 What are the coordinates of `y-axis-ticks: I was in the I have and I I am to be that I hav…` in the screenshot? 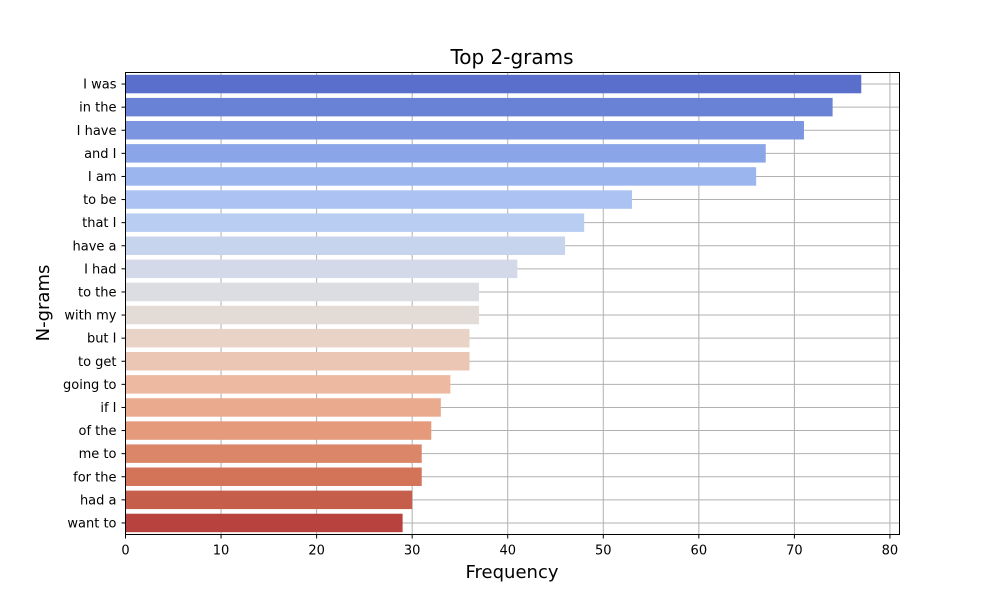 It's located at (94, 304).